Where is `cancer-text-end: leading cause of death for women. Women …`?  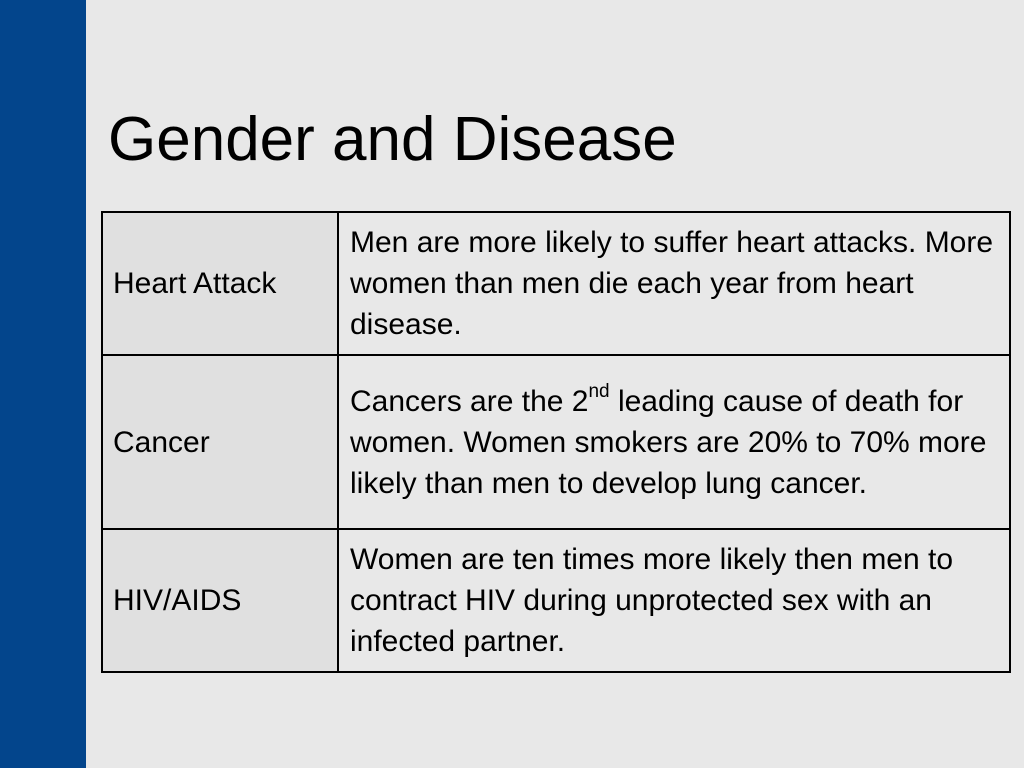 cancer-text-end: leading cause of death for women. Women … is located at coordinates (668, 442).